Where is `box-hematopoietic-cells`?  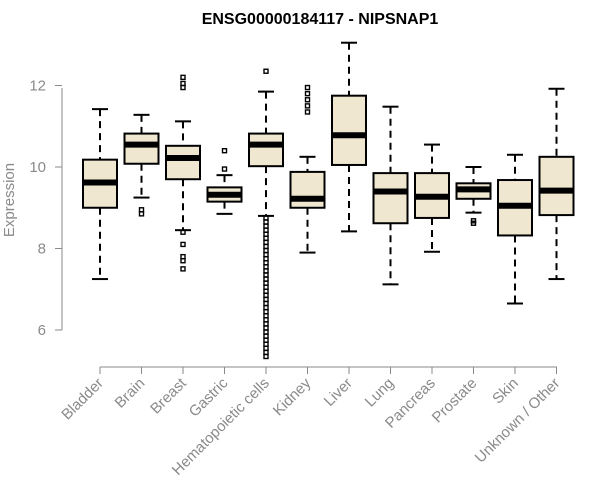 box-hematopoietic-cells is located at coordinates (266, 214).